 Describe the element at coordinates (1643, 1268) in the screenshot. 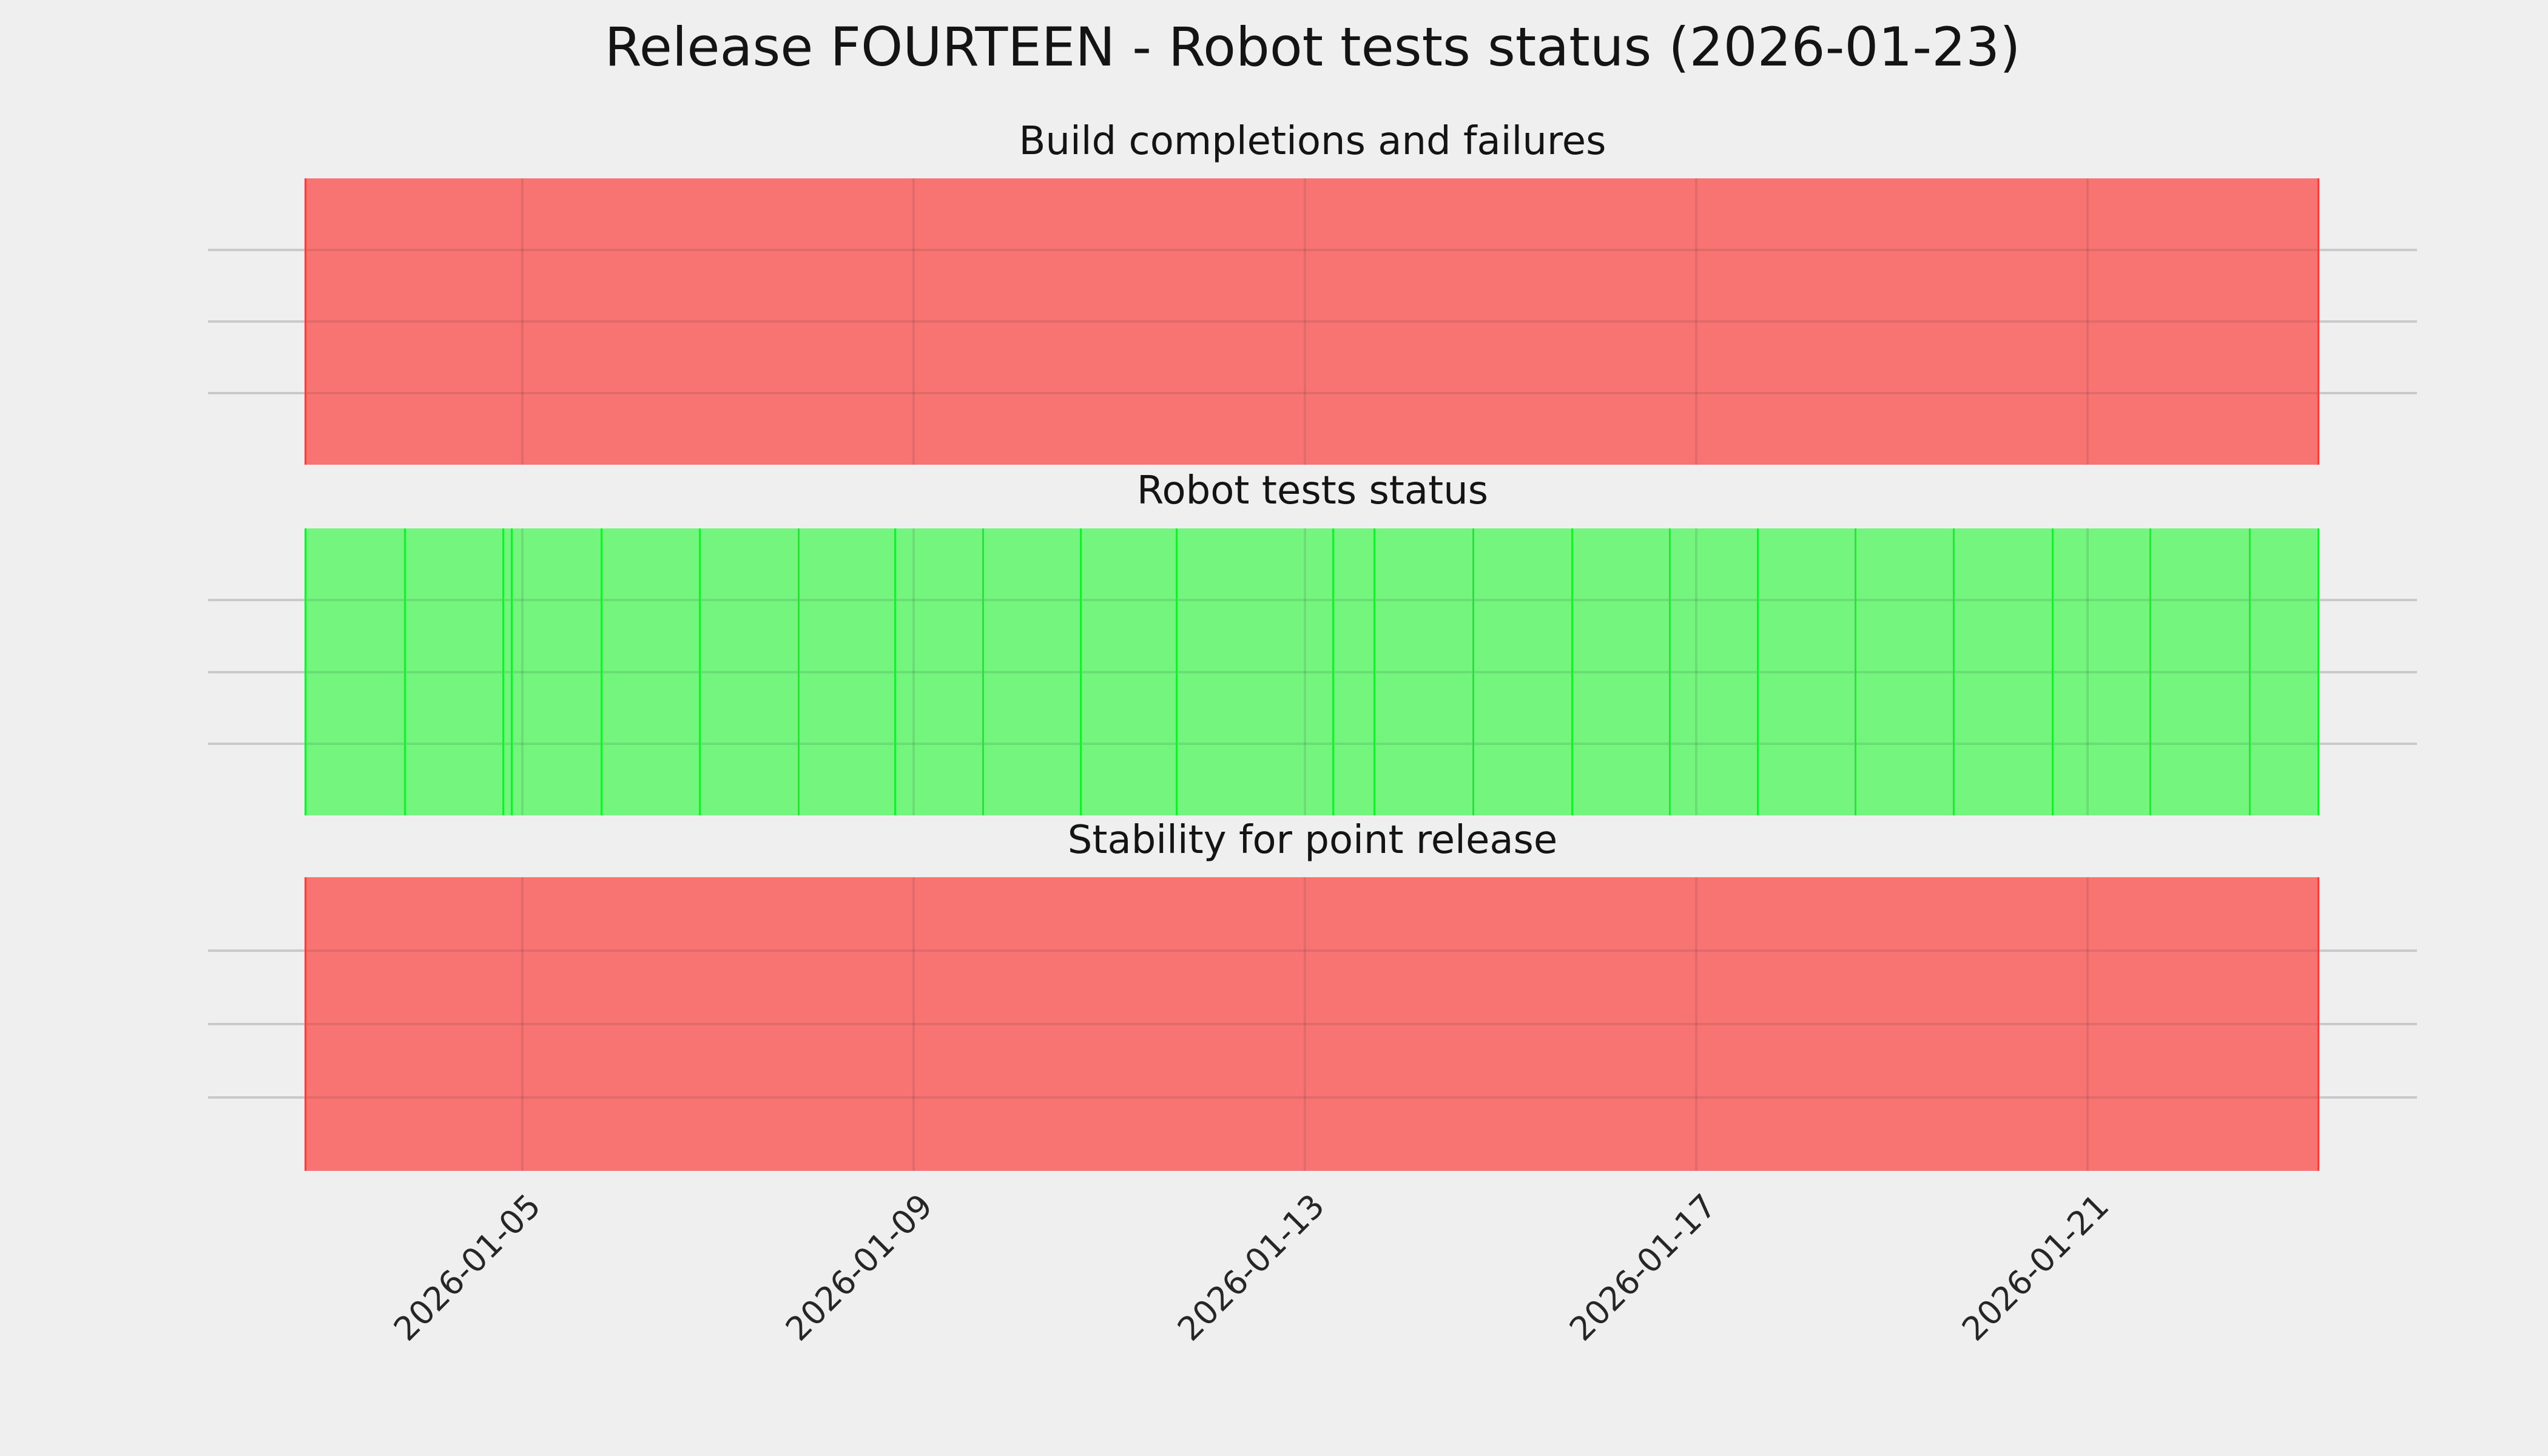

I see `x-tick-label: 2026-01-17` at that location.